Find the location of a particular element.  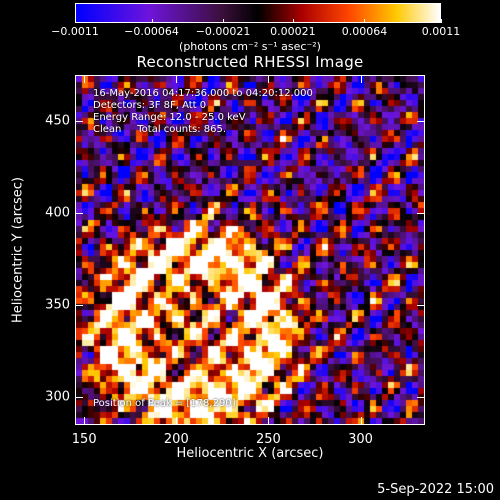

colorbar-tick-label: 0.0011 is located at coordinates (441, 31).